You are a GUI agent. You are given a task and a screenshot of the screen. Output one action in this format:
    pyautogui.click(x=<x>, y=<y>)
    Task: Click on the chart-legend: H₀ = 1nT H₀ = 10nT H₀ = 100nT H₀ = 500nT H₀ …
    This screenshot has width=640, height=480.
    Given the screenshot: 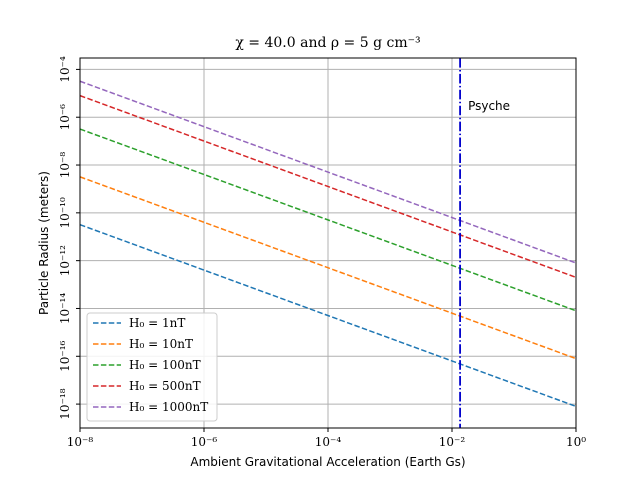 What is the action you would take?
    pyautogui.click(x=152, y=367)
    